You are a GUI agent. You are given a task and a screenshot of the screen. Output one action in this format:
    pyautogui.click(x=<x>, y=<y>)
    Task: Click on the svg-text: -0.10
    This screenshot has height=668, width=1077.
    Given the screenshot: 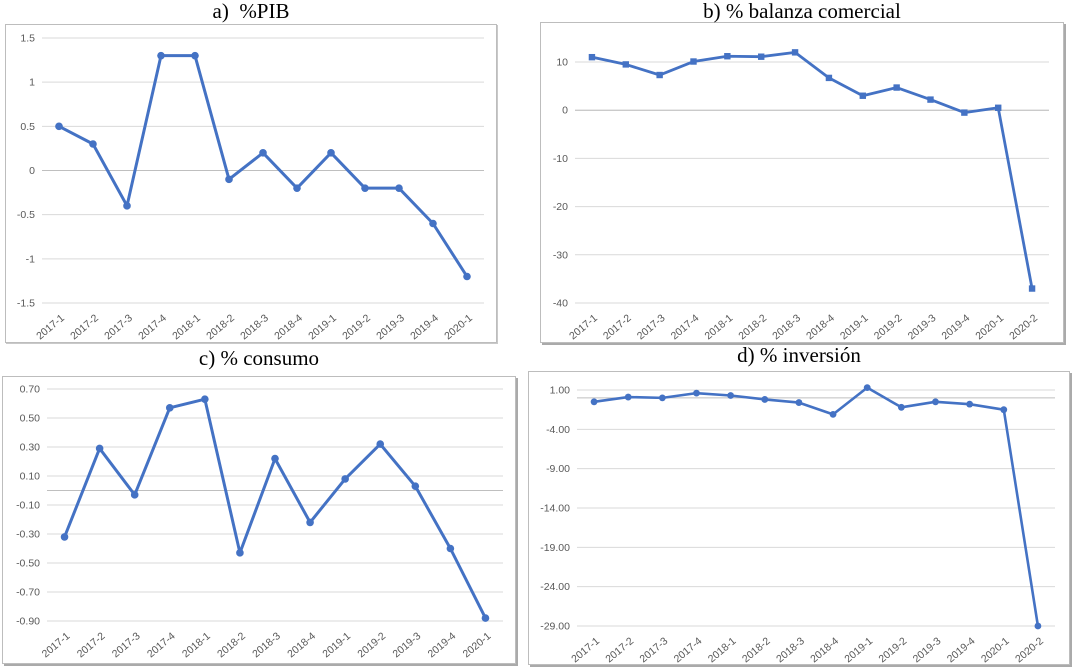 What is the action you would take?
    pyautogui.click(x=28, y=506)
    